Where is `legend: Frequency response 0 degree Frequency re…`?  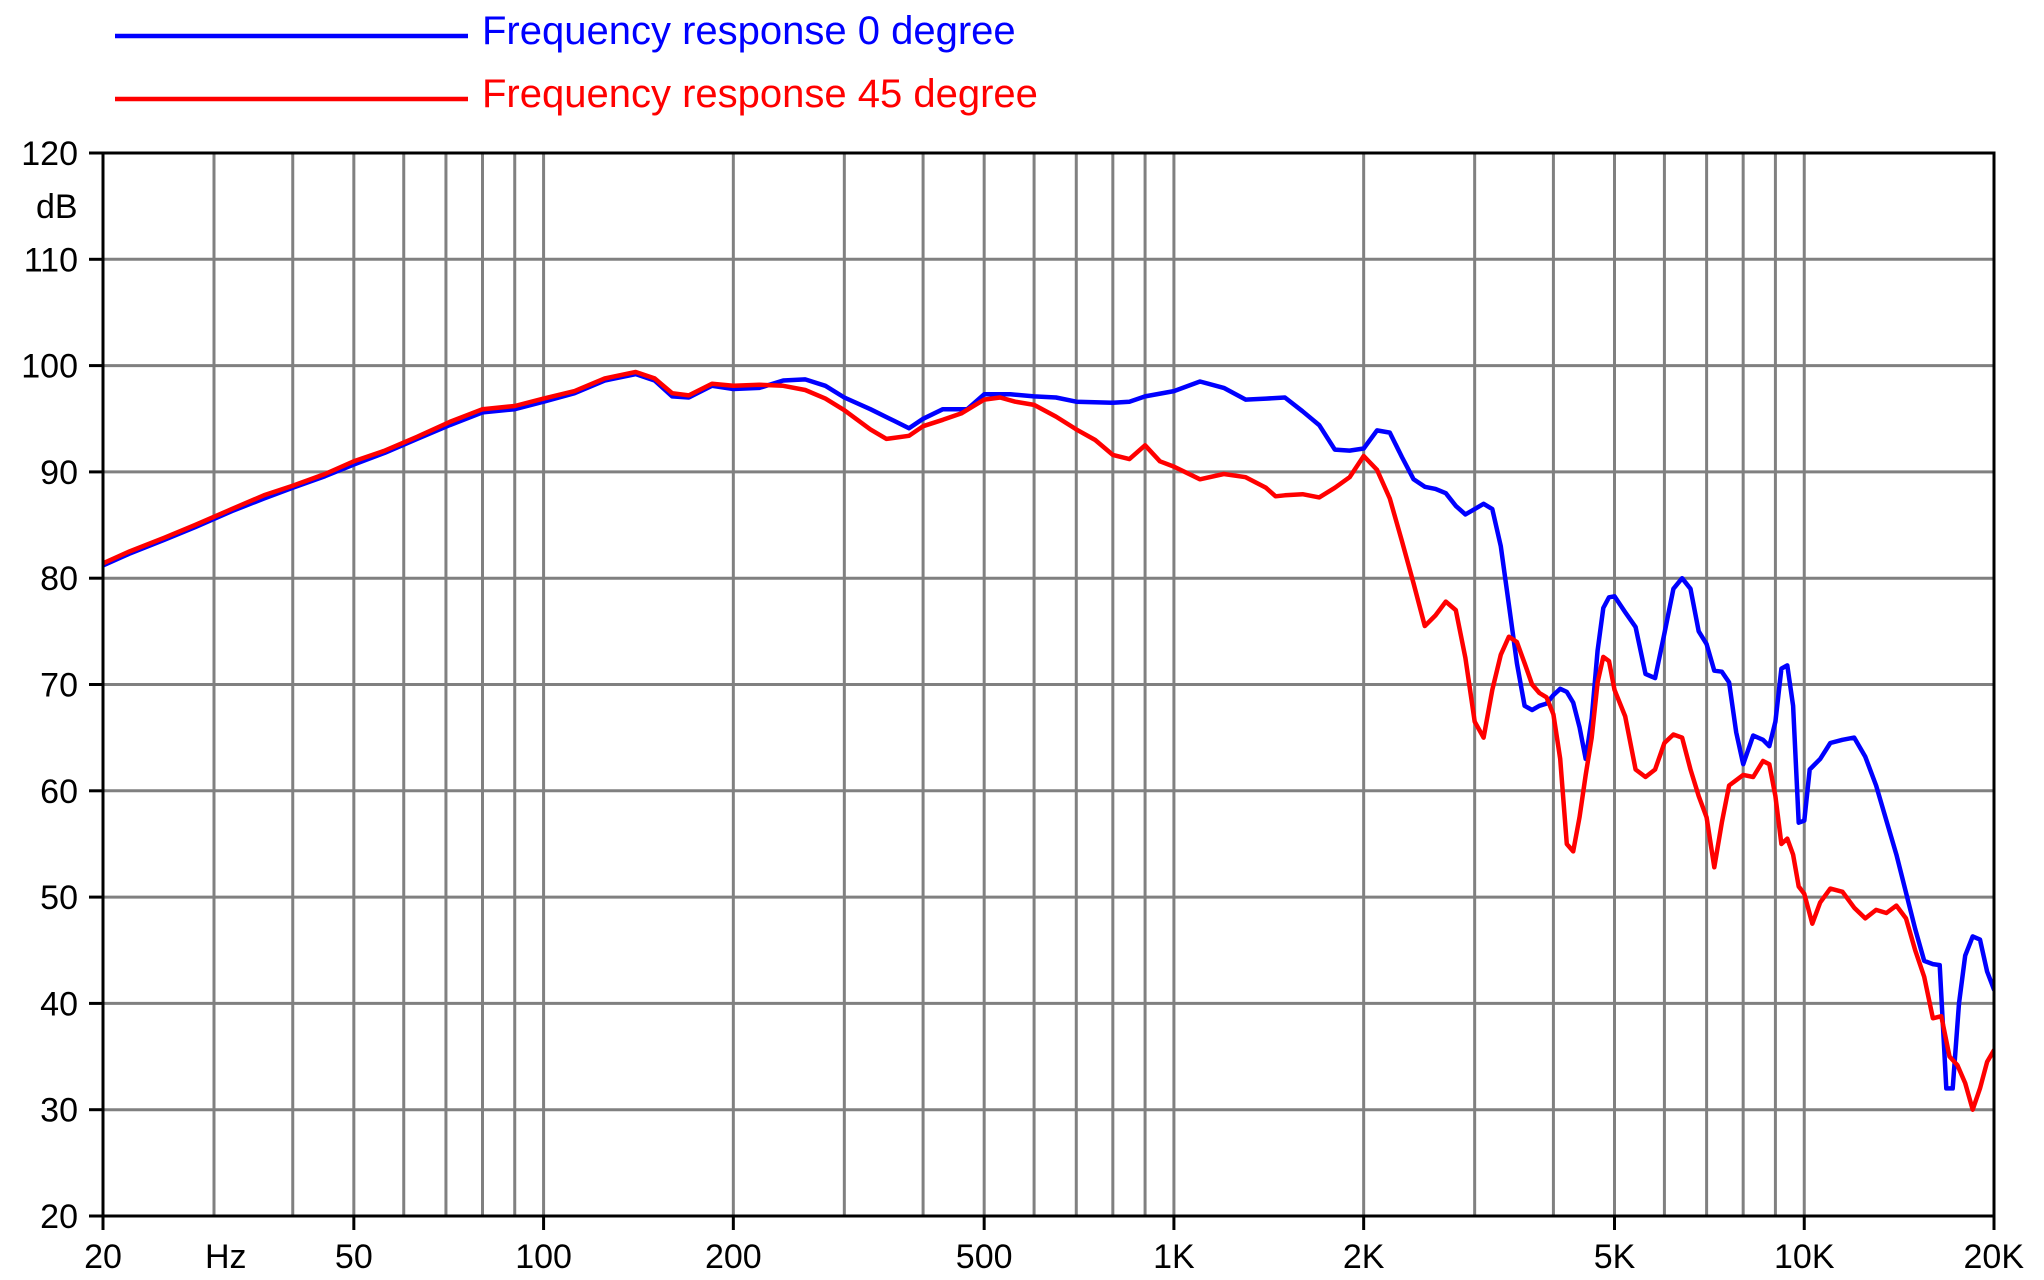
legend: Frequency response 0 degree Frequency re… is located at coordinates (576, 62).